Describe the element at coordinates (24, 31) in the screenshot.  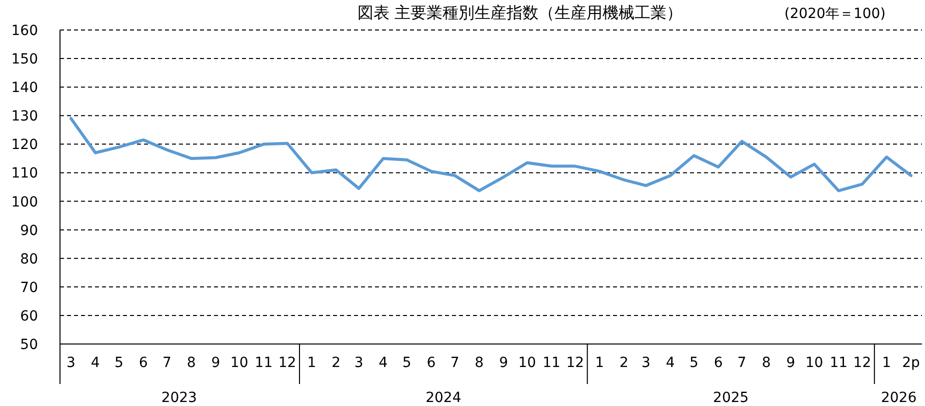
I see `y-tick-label: 160` at that location.